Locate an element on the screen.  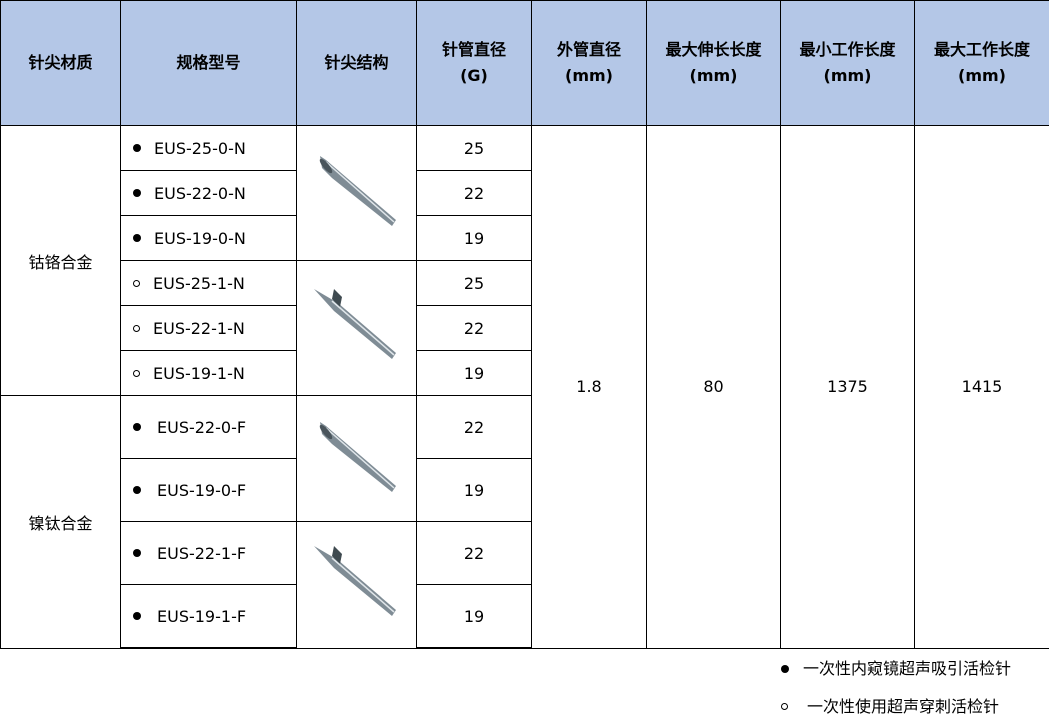
table-row: EUS-22-1-N 22 is located at coordinates (525, 328).